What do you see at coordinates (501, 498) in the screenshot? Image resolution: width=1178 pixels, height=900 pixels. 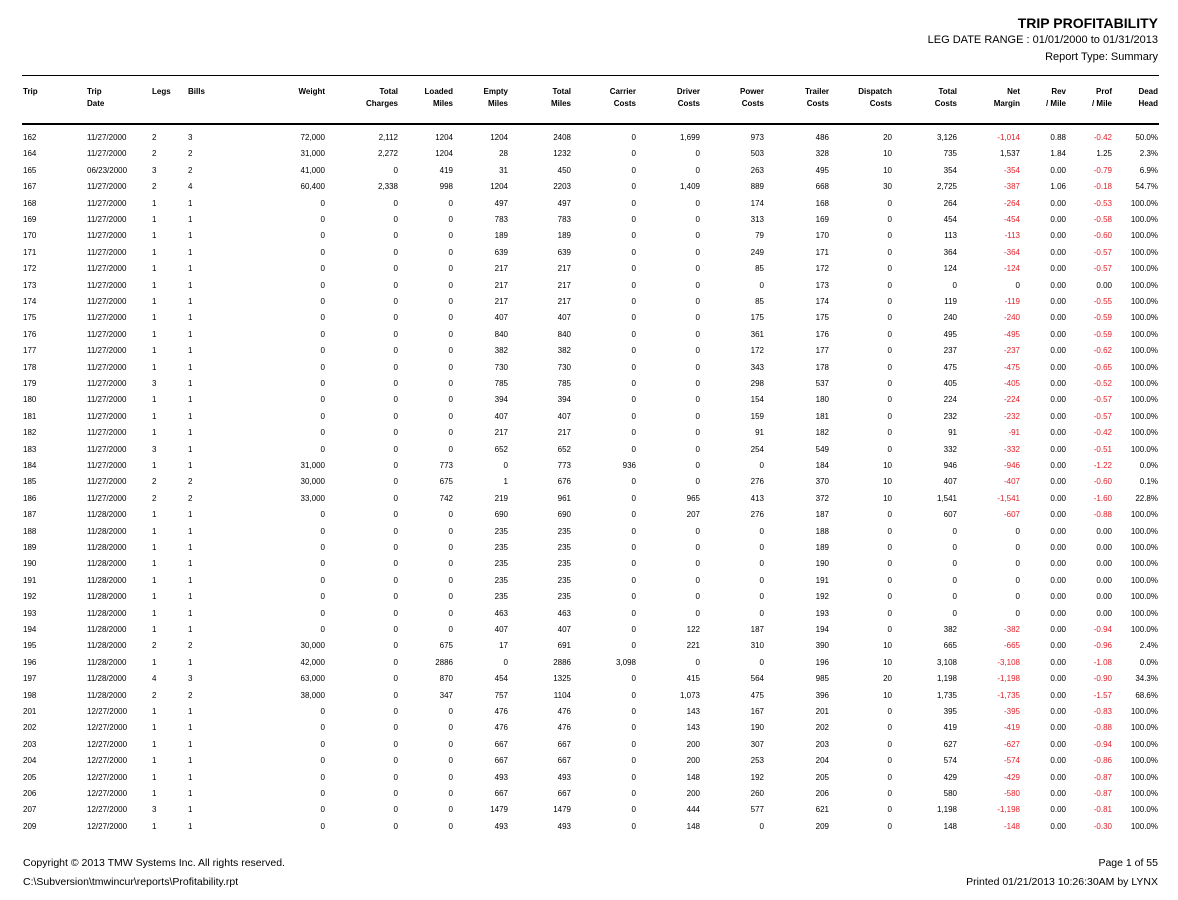 I see `table-cell: 219` at bounding box center [501, 498].